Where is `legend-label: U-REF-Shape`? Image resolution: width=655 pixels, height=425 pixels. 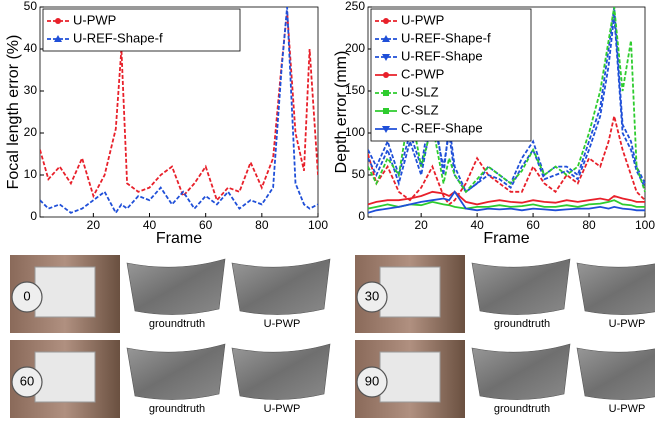
legend-label: U-REF-Shape is located at coordinates (442, 55).